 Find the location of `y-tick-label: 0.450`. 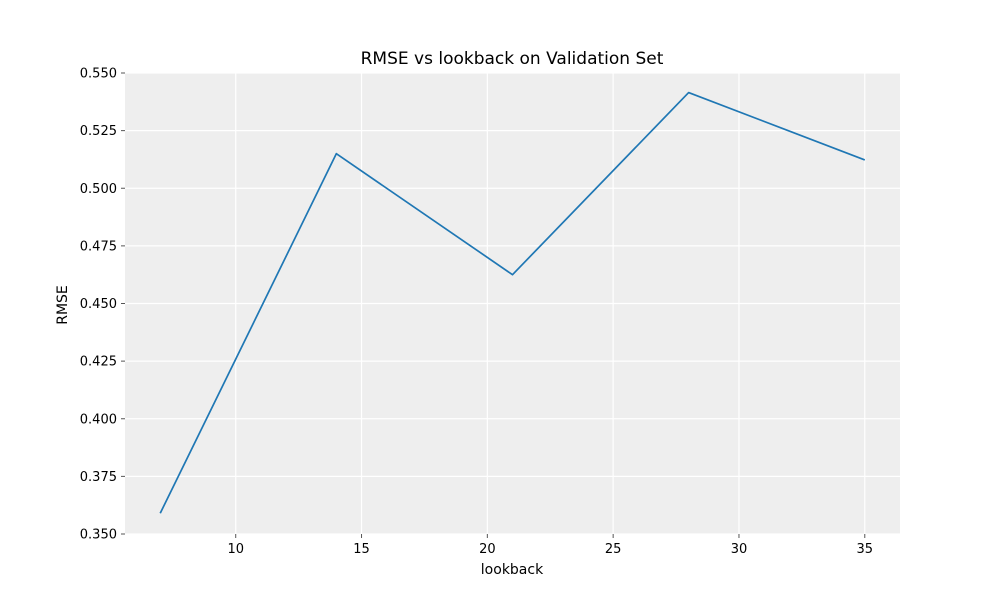

y-tick-label: 0.450 is located at coordinates (98, 304).